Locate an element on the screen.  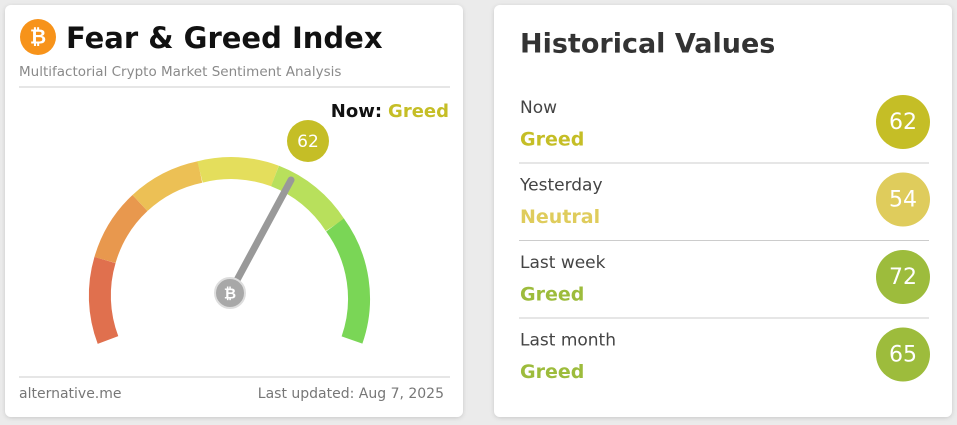
bitcoin-icon is located at coordinates (38, 37).